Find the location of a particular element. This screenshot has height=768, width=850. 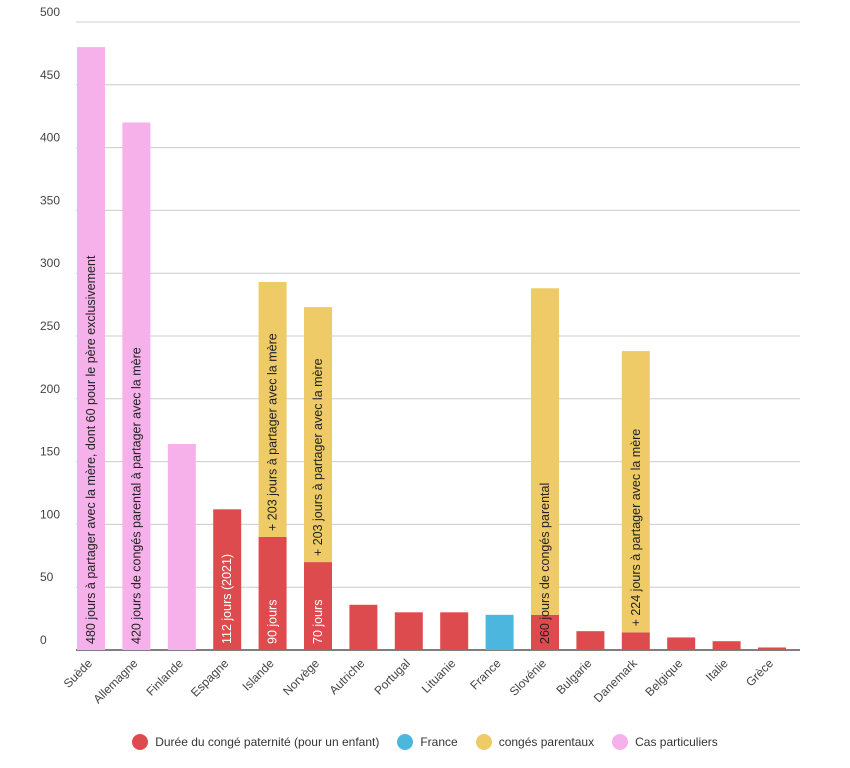

bar-annotation: 260 jours de congés parental is located at coordinates (545, 563).